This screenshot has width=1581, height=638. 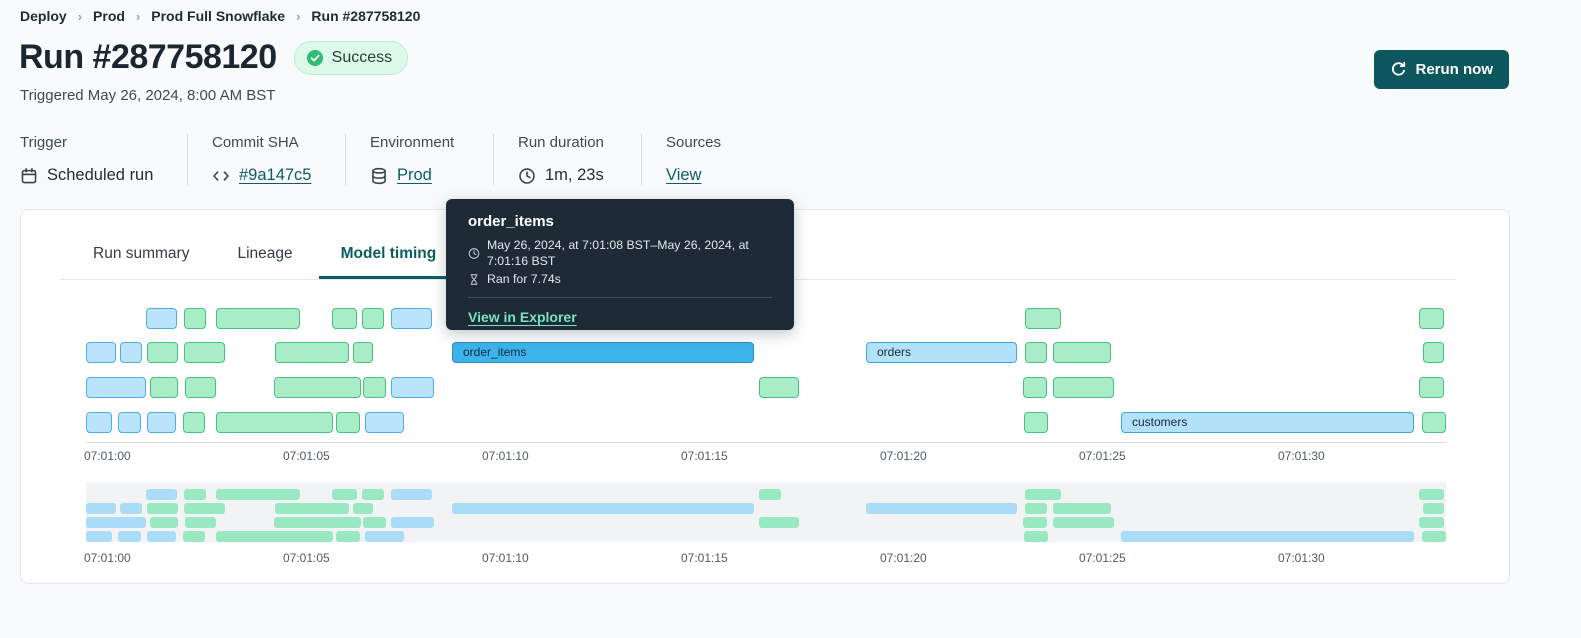 I want to click on gantt-bar-orders: orders, so click(x=941, y=352).